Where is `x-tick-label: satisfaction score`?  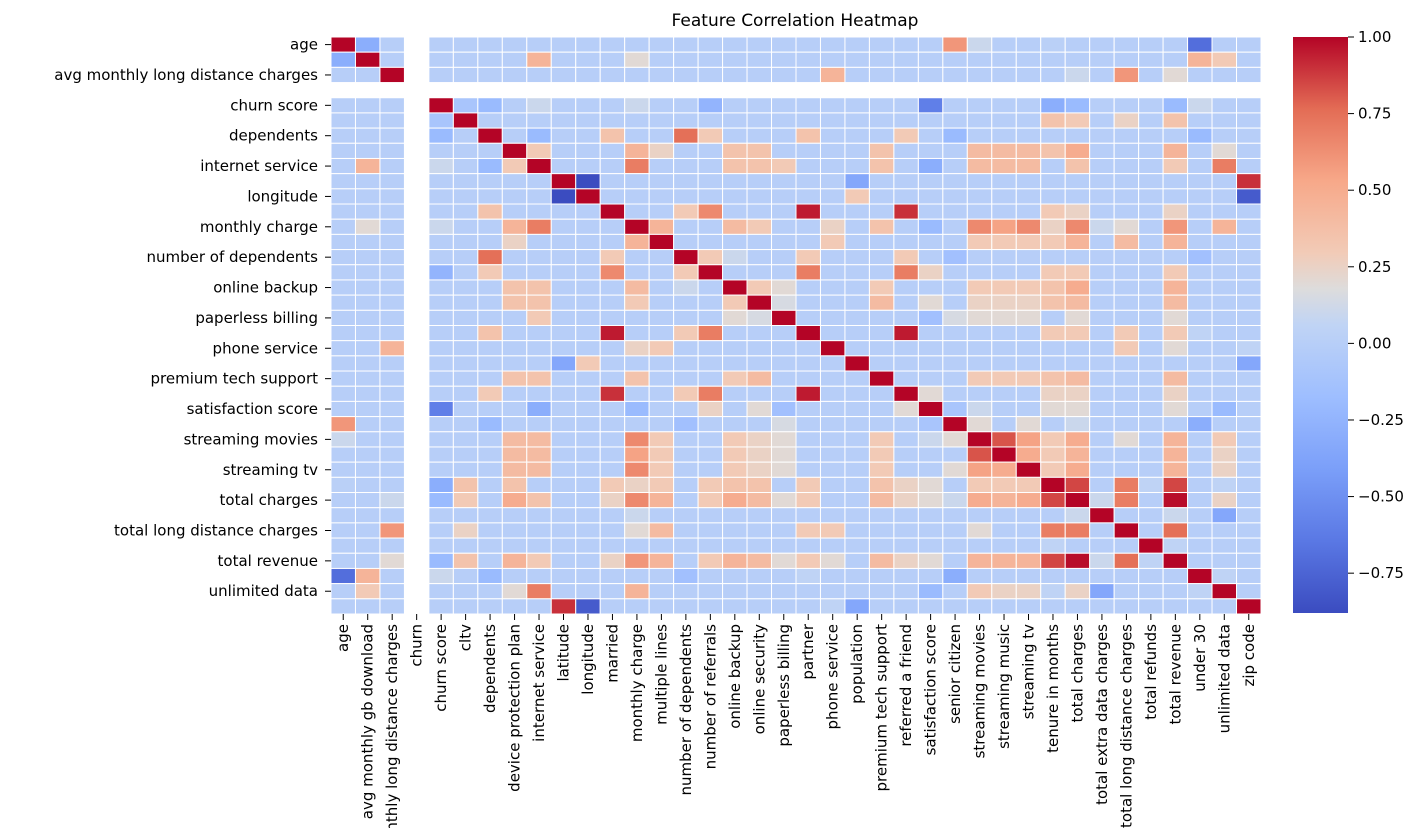
x-tick-label: satisfaction score is located at coordinates (931, 689).